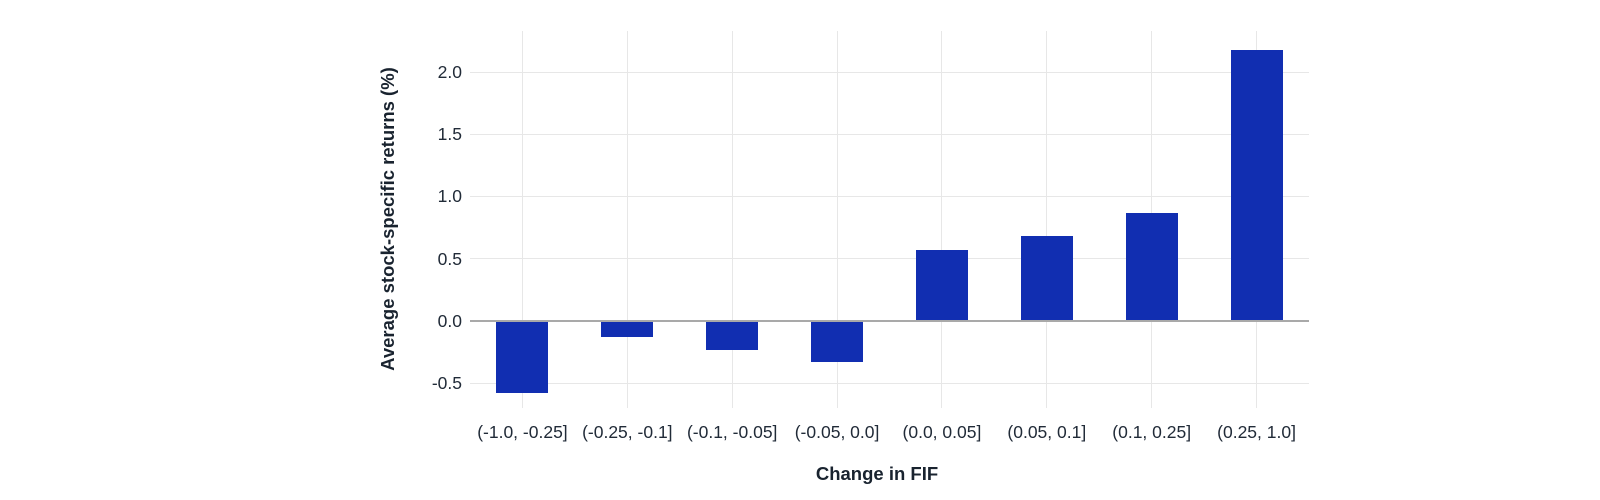  What do you see at coordinates (522, 432) in the screenshot?
I see `x-tick-label: (-1.0, -0.25]` at bounding box center [522, 432].